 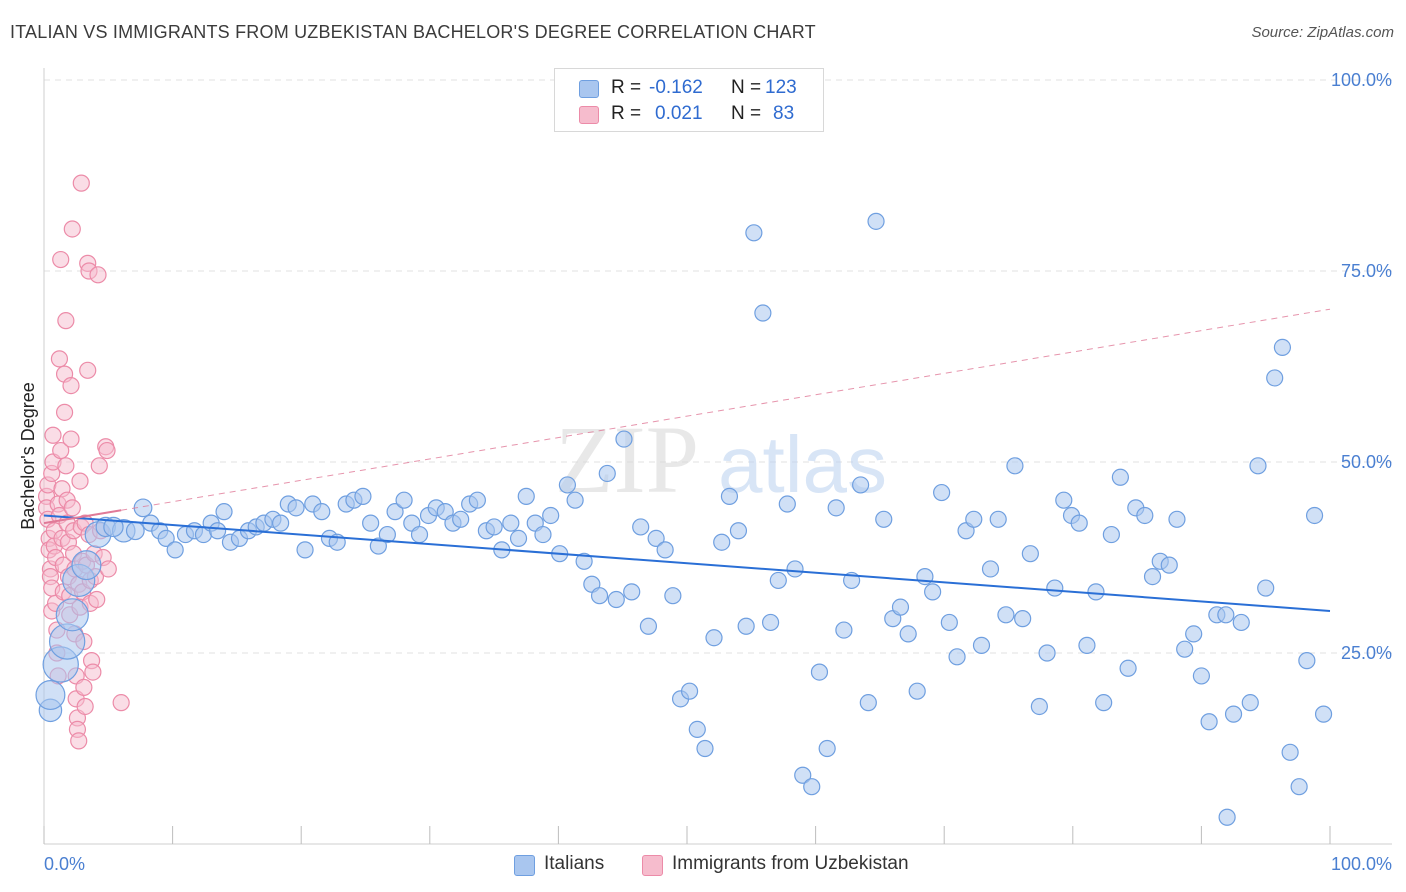 What do you see at coordinates (1361, 80) in the screenshot?
I see `y-tick-label: 100.0%` at bounding box center [1361, 80].